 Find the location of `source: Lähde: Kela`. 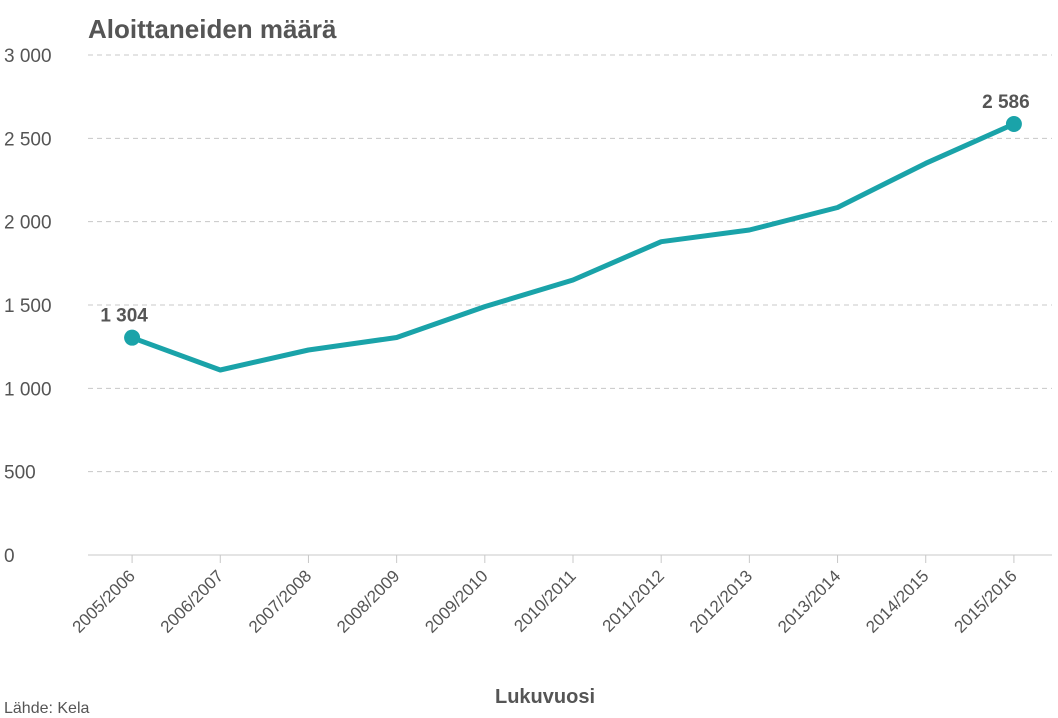

source: Lähde: Kela is located at coordinates (47, 708).